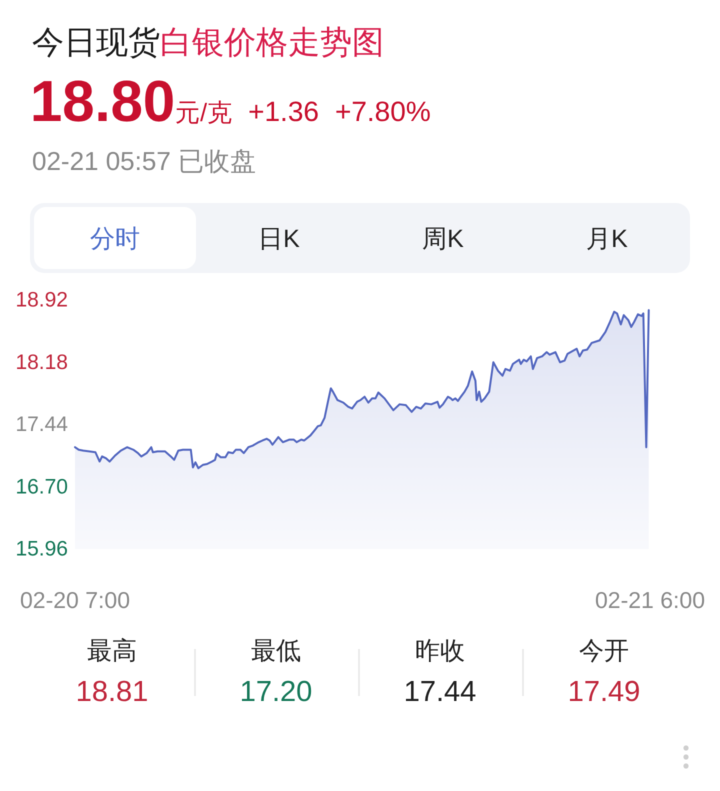  What do you see at coordinates (115, 238) in the screenshot?
I see `tab: 分时` at bounding box center [115, 238].